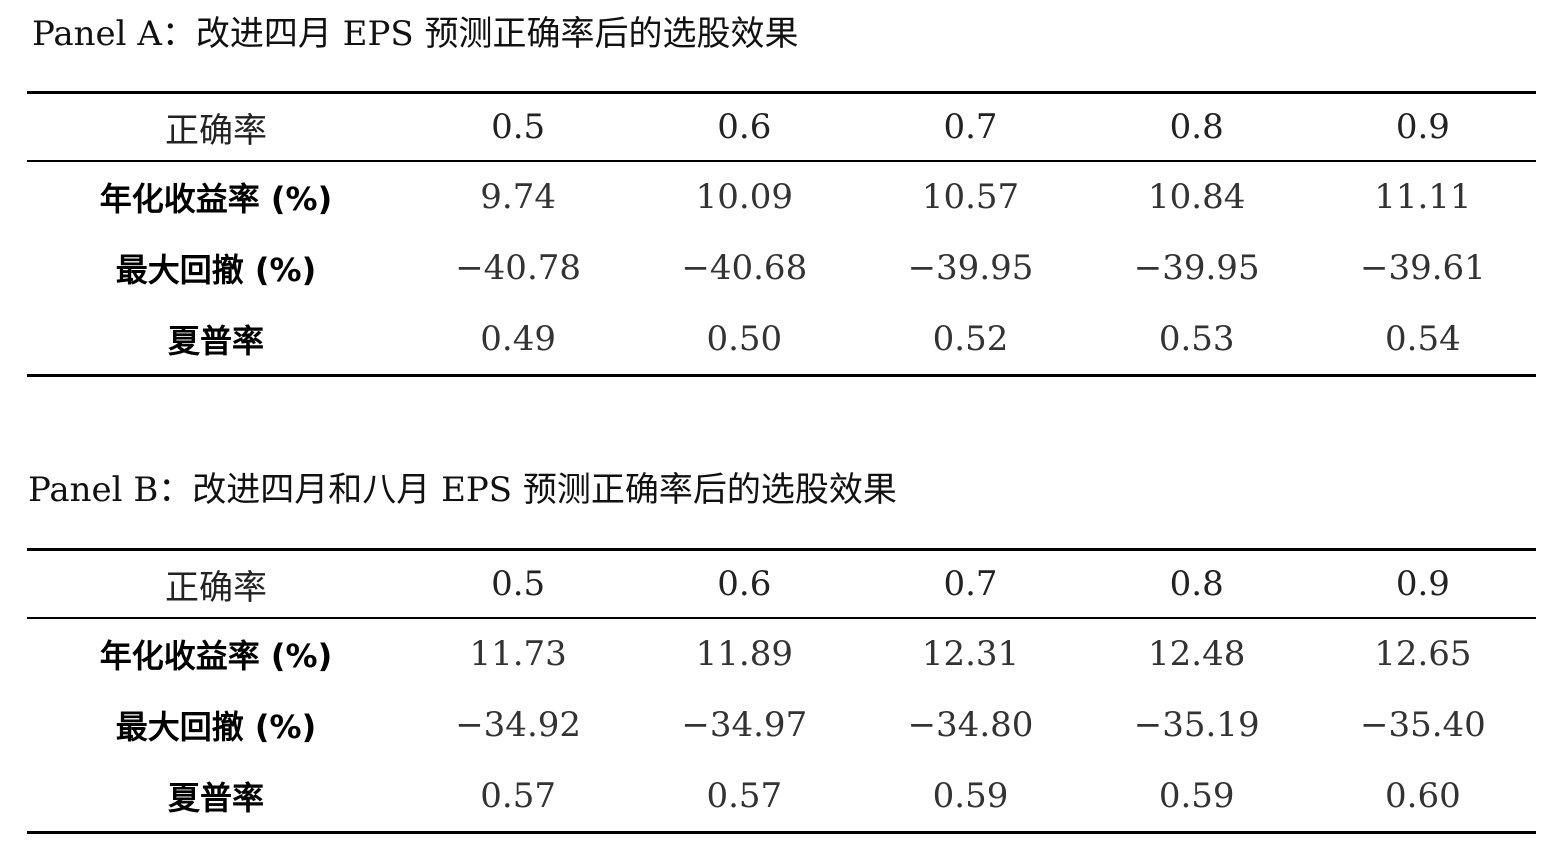  Describe the element at coordinates (744, 654) in the screenshot. I see `table-cell: 11.89` at that location.